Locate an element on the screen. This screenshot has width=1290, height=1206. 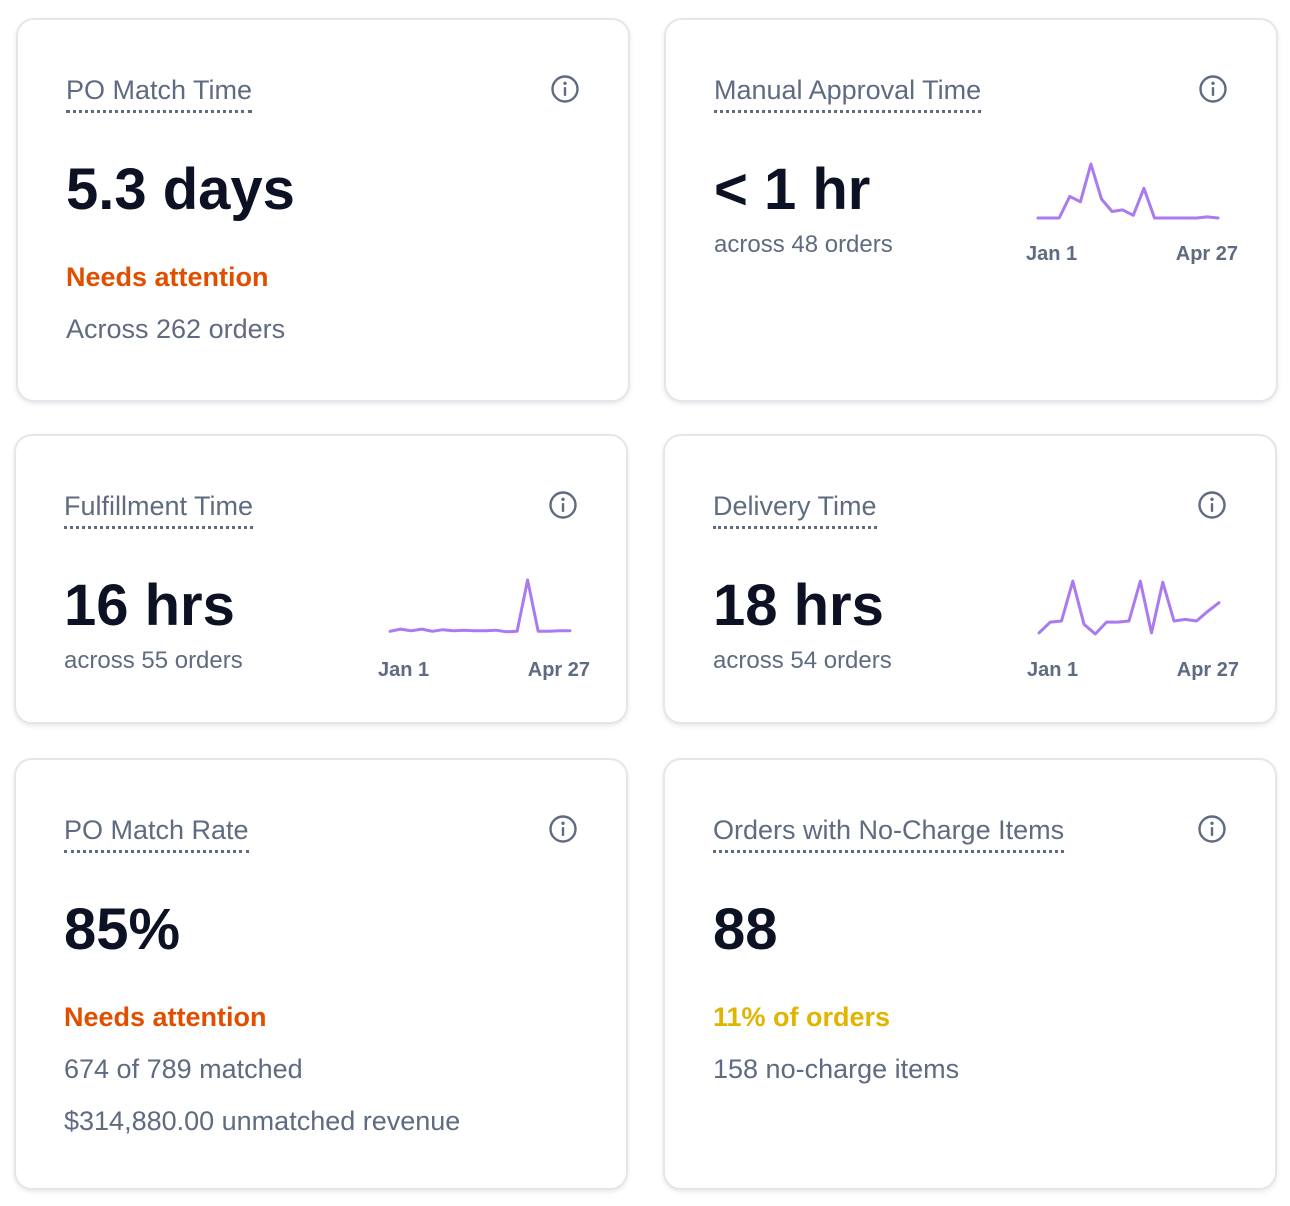
metric-value: 88 is located at coordinates (745, 929).